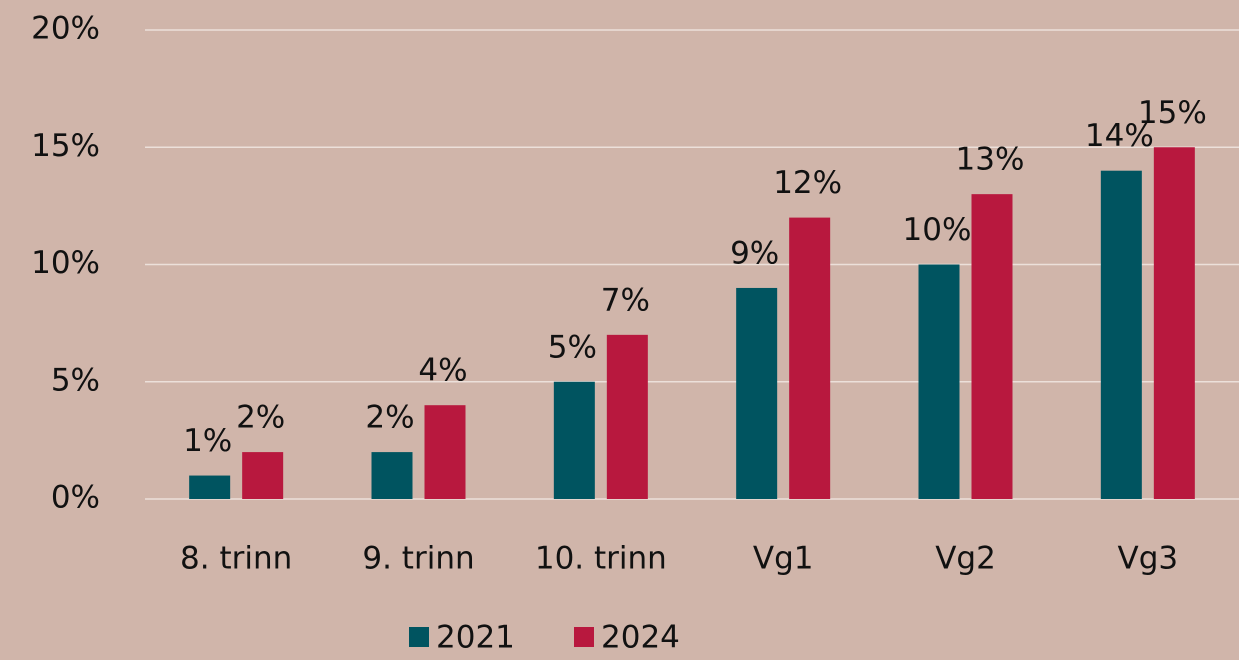 This screenshot has width=1239, height=660. Describe the element at coordinates (807, 183) in the screenshot. I see `value-label: 12%` at that location.